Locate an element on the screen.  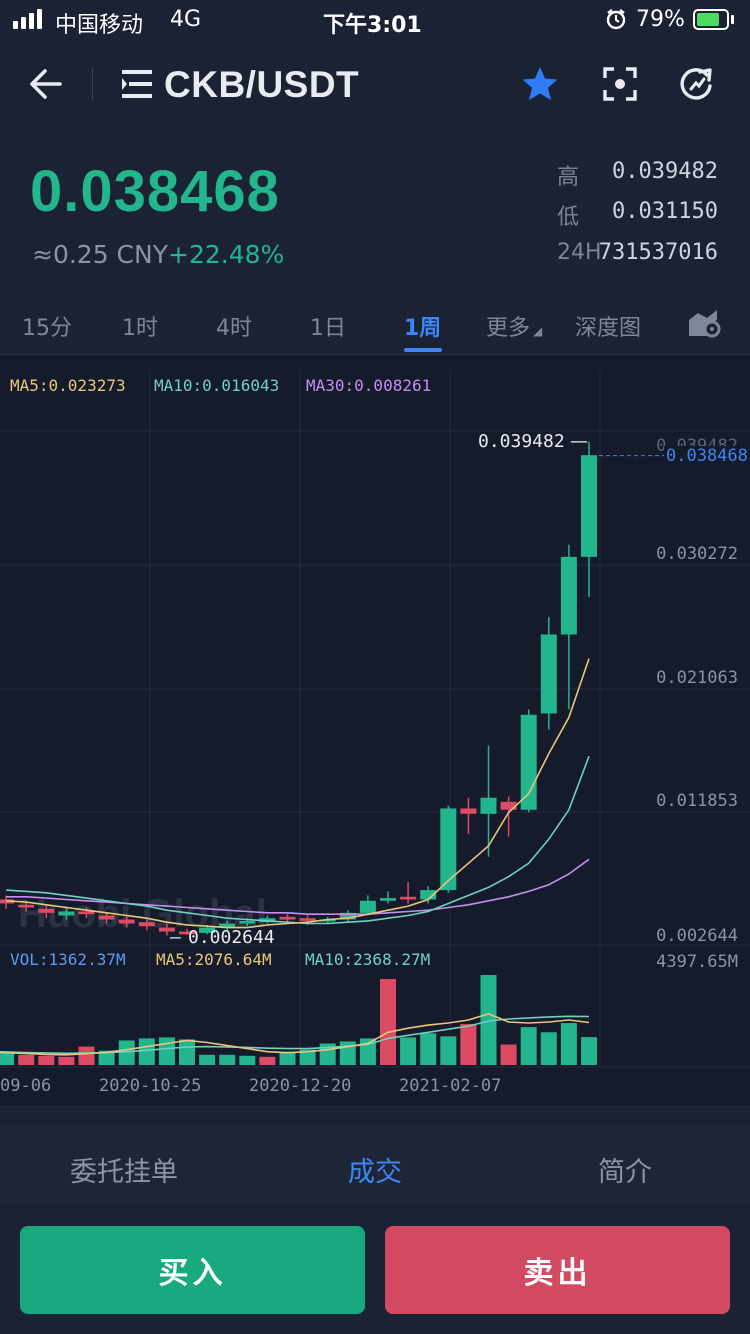
chart-settings-icon is located at coordinates (704, 322).